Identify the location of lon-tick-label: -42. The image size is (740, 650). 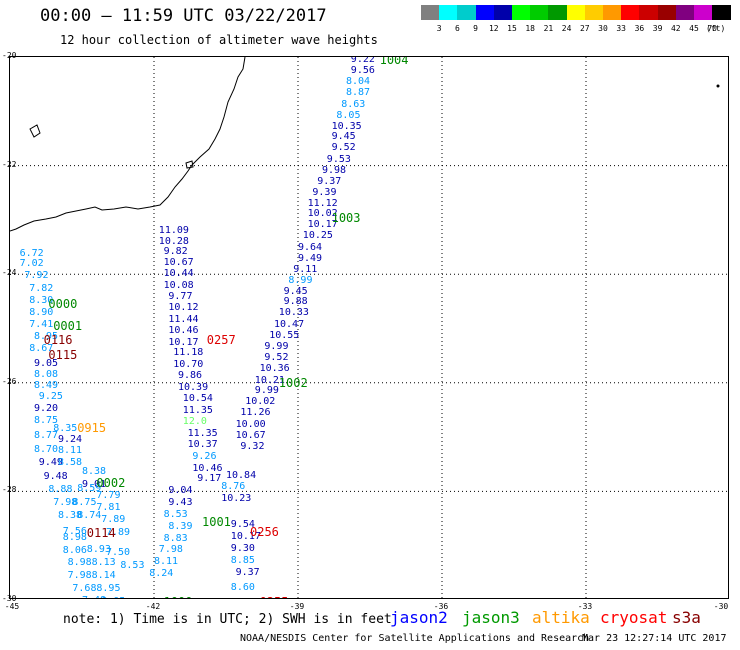
(153, 606).